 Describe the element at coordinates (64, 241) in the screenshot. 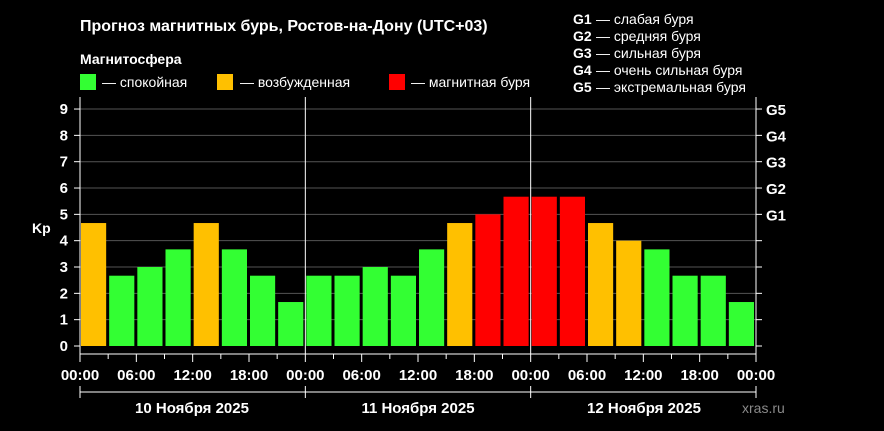

I see `y-tick-label: 4` at that location.